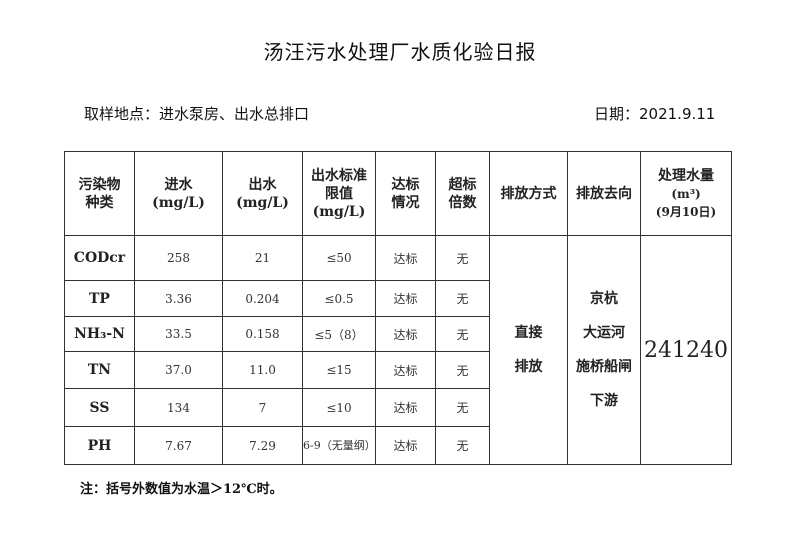 The height and width of the screenshot is (555, 800). I want to click on cell-effluent: 7, so click(262, 407).